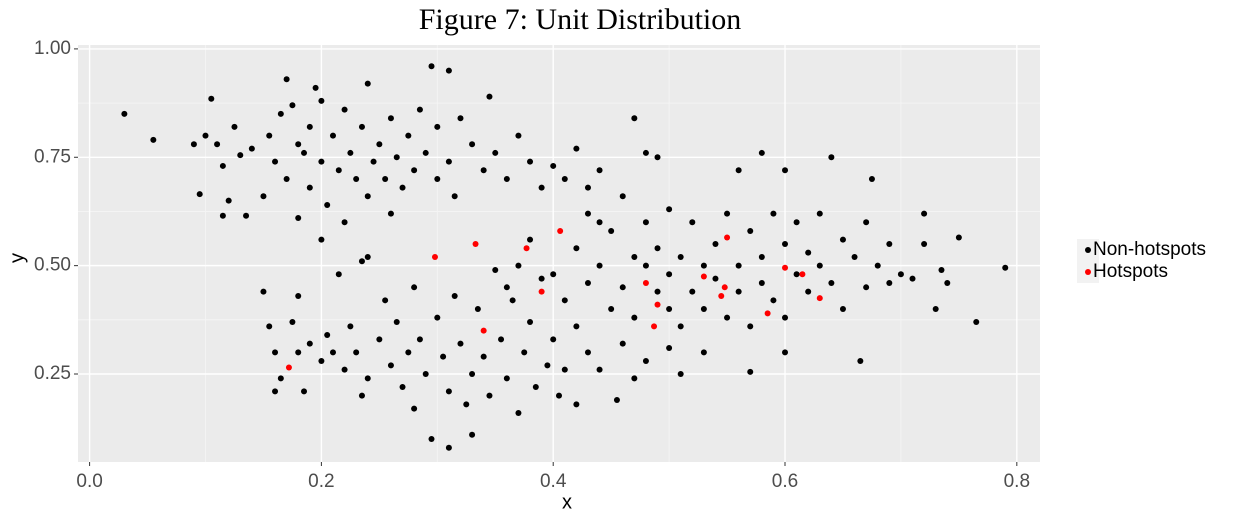 Image resolution: width=1242 pixels, height=512 pixels. What do you see at coordinates (17, 258) in the screenshot?
I see `y-axis-label: y` at bounding box center [17, 258].